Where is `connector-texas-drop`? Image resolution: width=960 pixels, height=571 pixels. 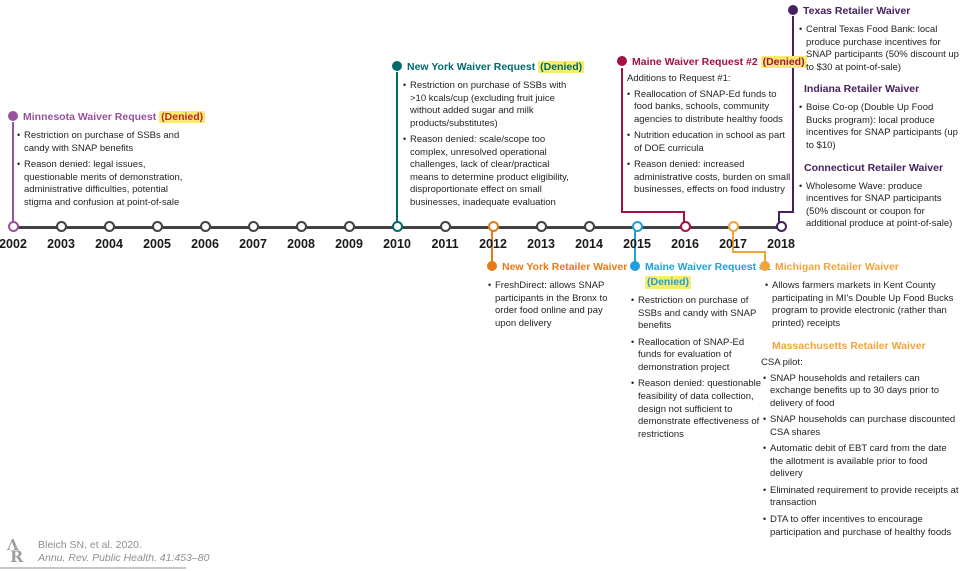
connector-texas-drop is located at coordinates (779, 217).